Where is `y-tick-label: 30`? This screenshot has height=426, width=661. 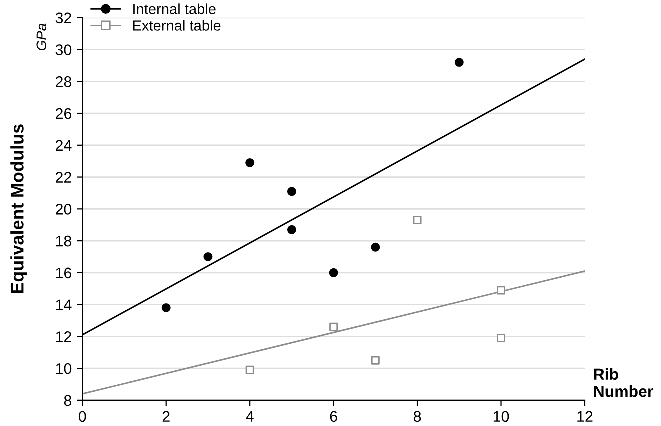 y-tick-label: 30 is located at coordinates (64, 50).